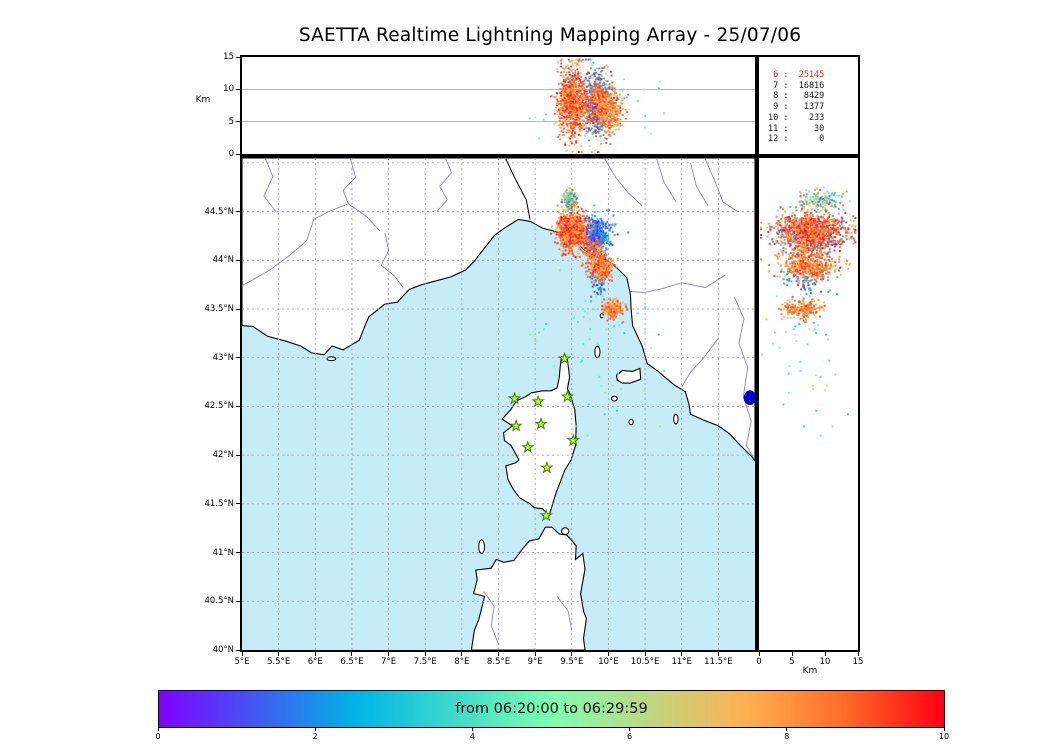 The width and height of the screenshot is (1050, 750). Describe the element at coordinates (242, 662) in the screenshot. I see `lon-tick-label: 5°E` at that location.